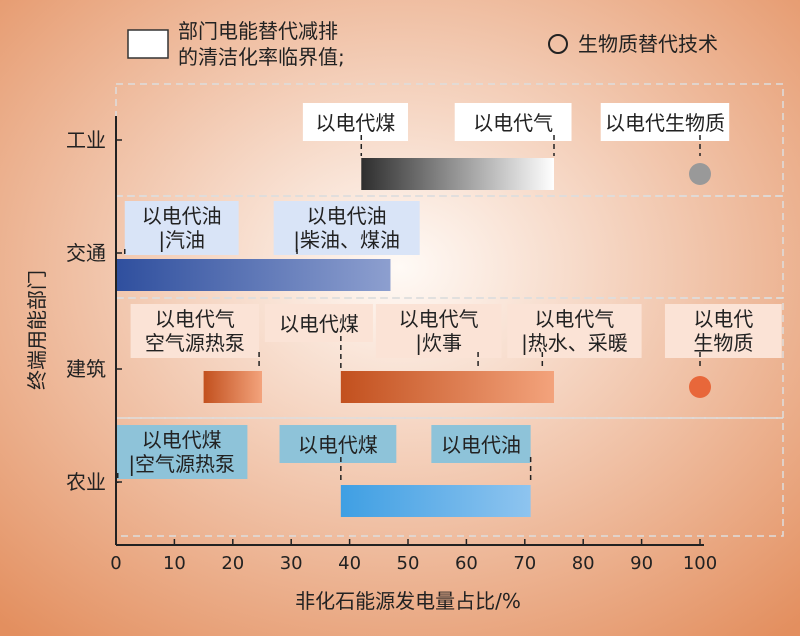 The height and width of the screenshot is (636, 800). Describe the element at coordinates (723, 343) in the screenshot. I see `annotation-text-9-1: 生物质` at that location.